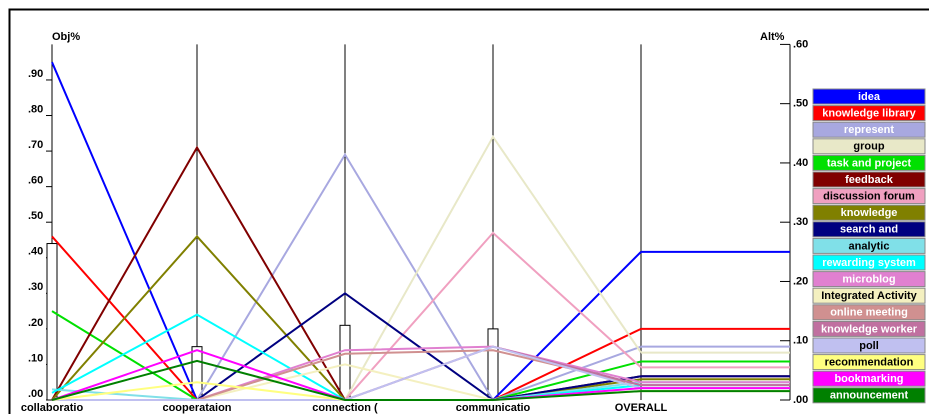 This screenshot has height=414, width=929. Describe the element at coordinates (35, 145) in the screenshot. I see `y-tick-label: .70` at that location.